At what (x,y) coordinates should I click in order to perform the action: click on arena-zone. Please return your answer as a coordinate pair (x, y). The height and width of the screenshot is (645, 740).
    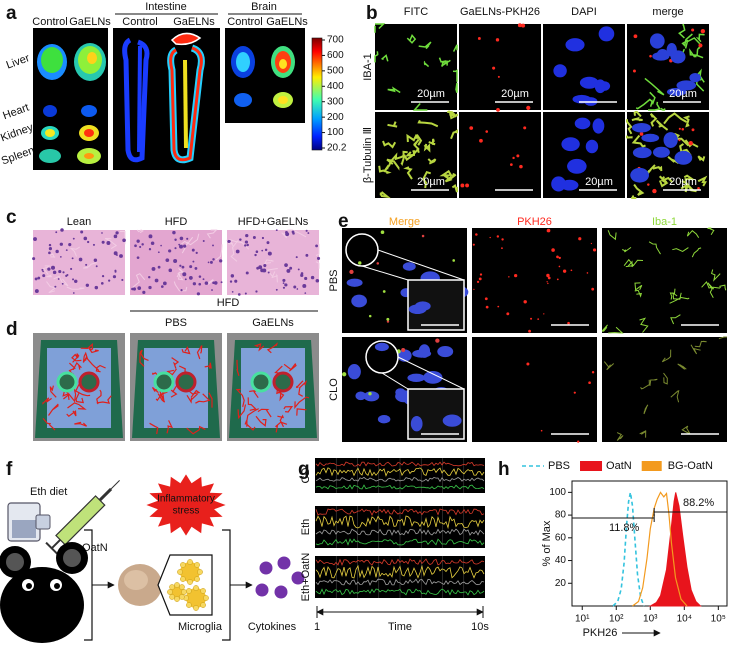
    Looking at the image, I should click on (176, 388).